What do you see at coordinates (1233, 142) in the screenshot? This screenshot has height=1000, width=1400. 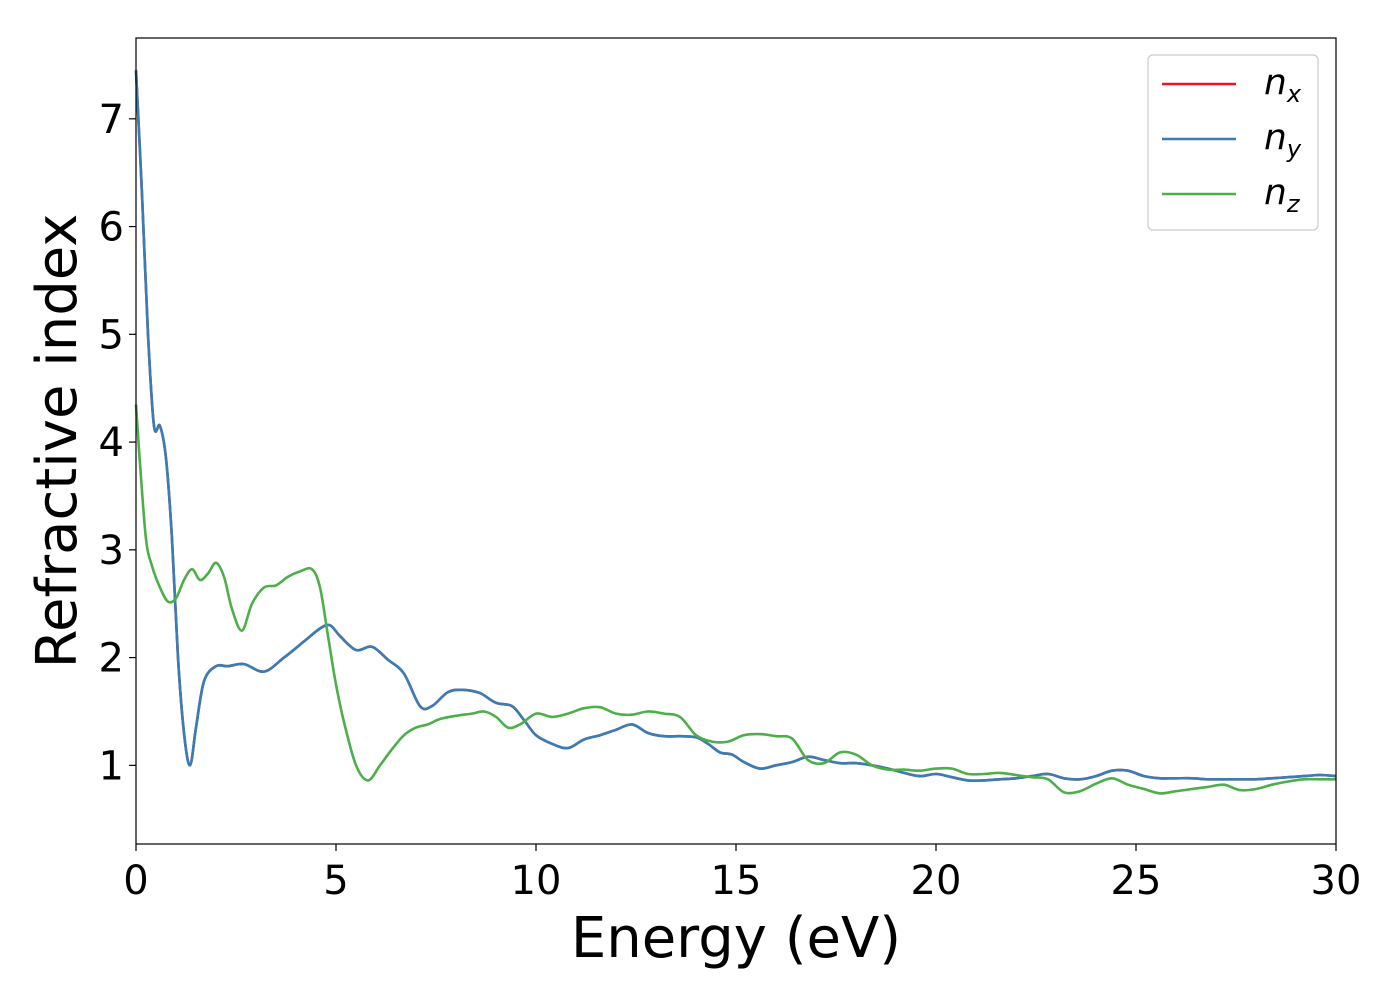 I see `legend-box` at bounding box center [1233, 142].